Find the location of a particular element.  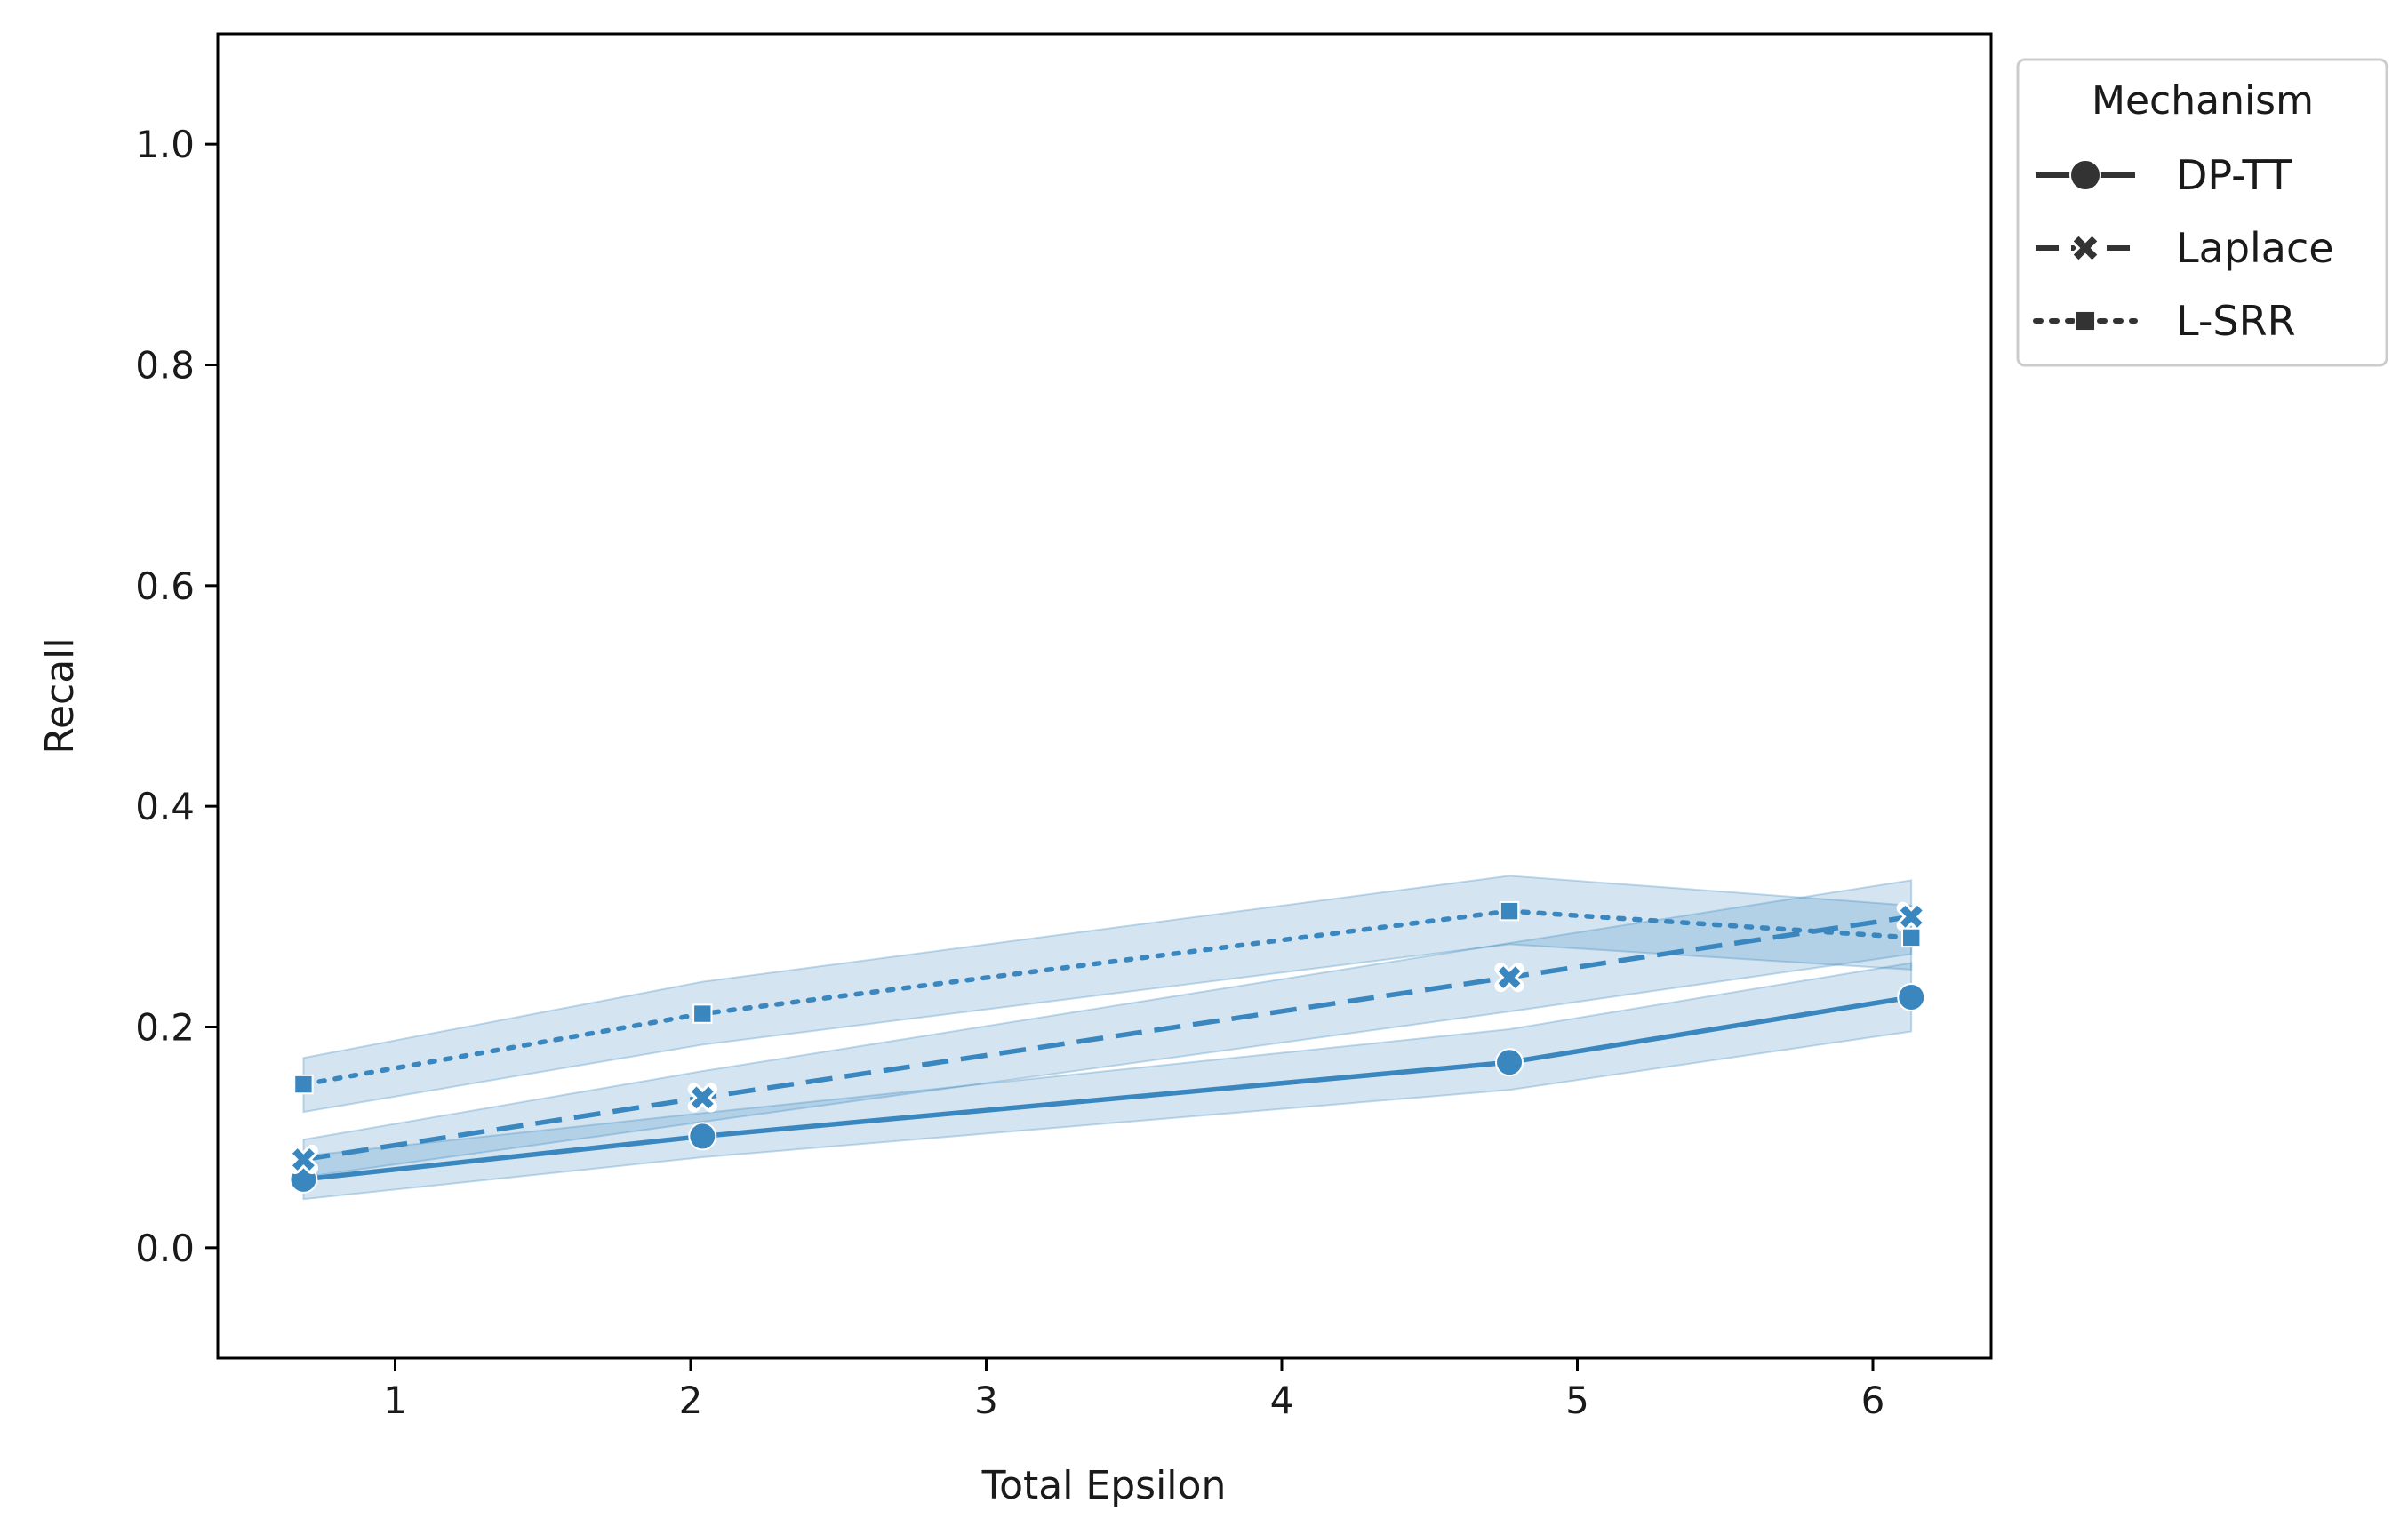

legend-label: DP-TT is located at coordinates (2234, 175).